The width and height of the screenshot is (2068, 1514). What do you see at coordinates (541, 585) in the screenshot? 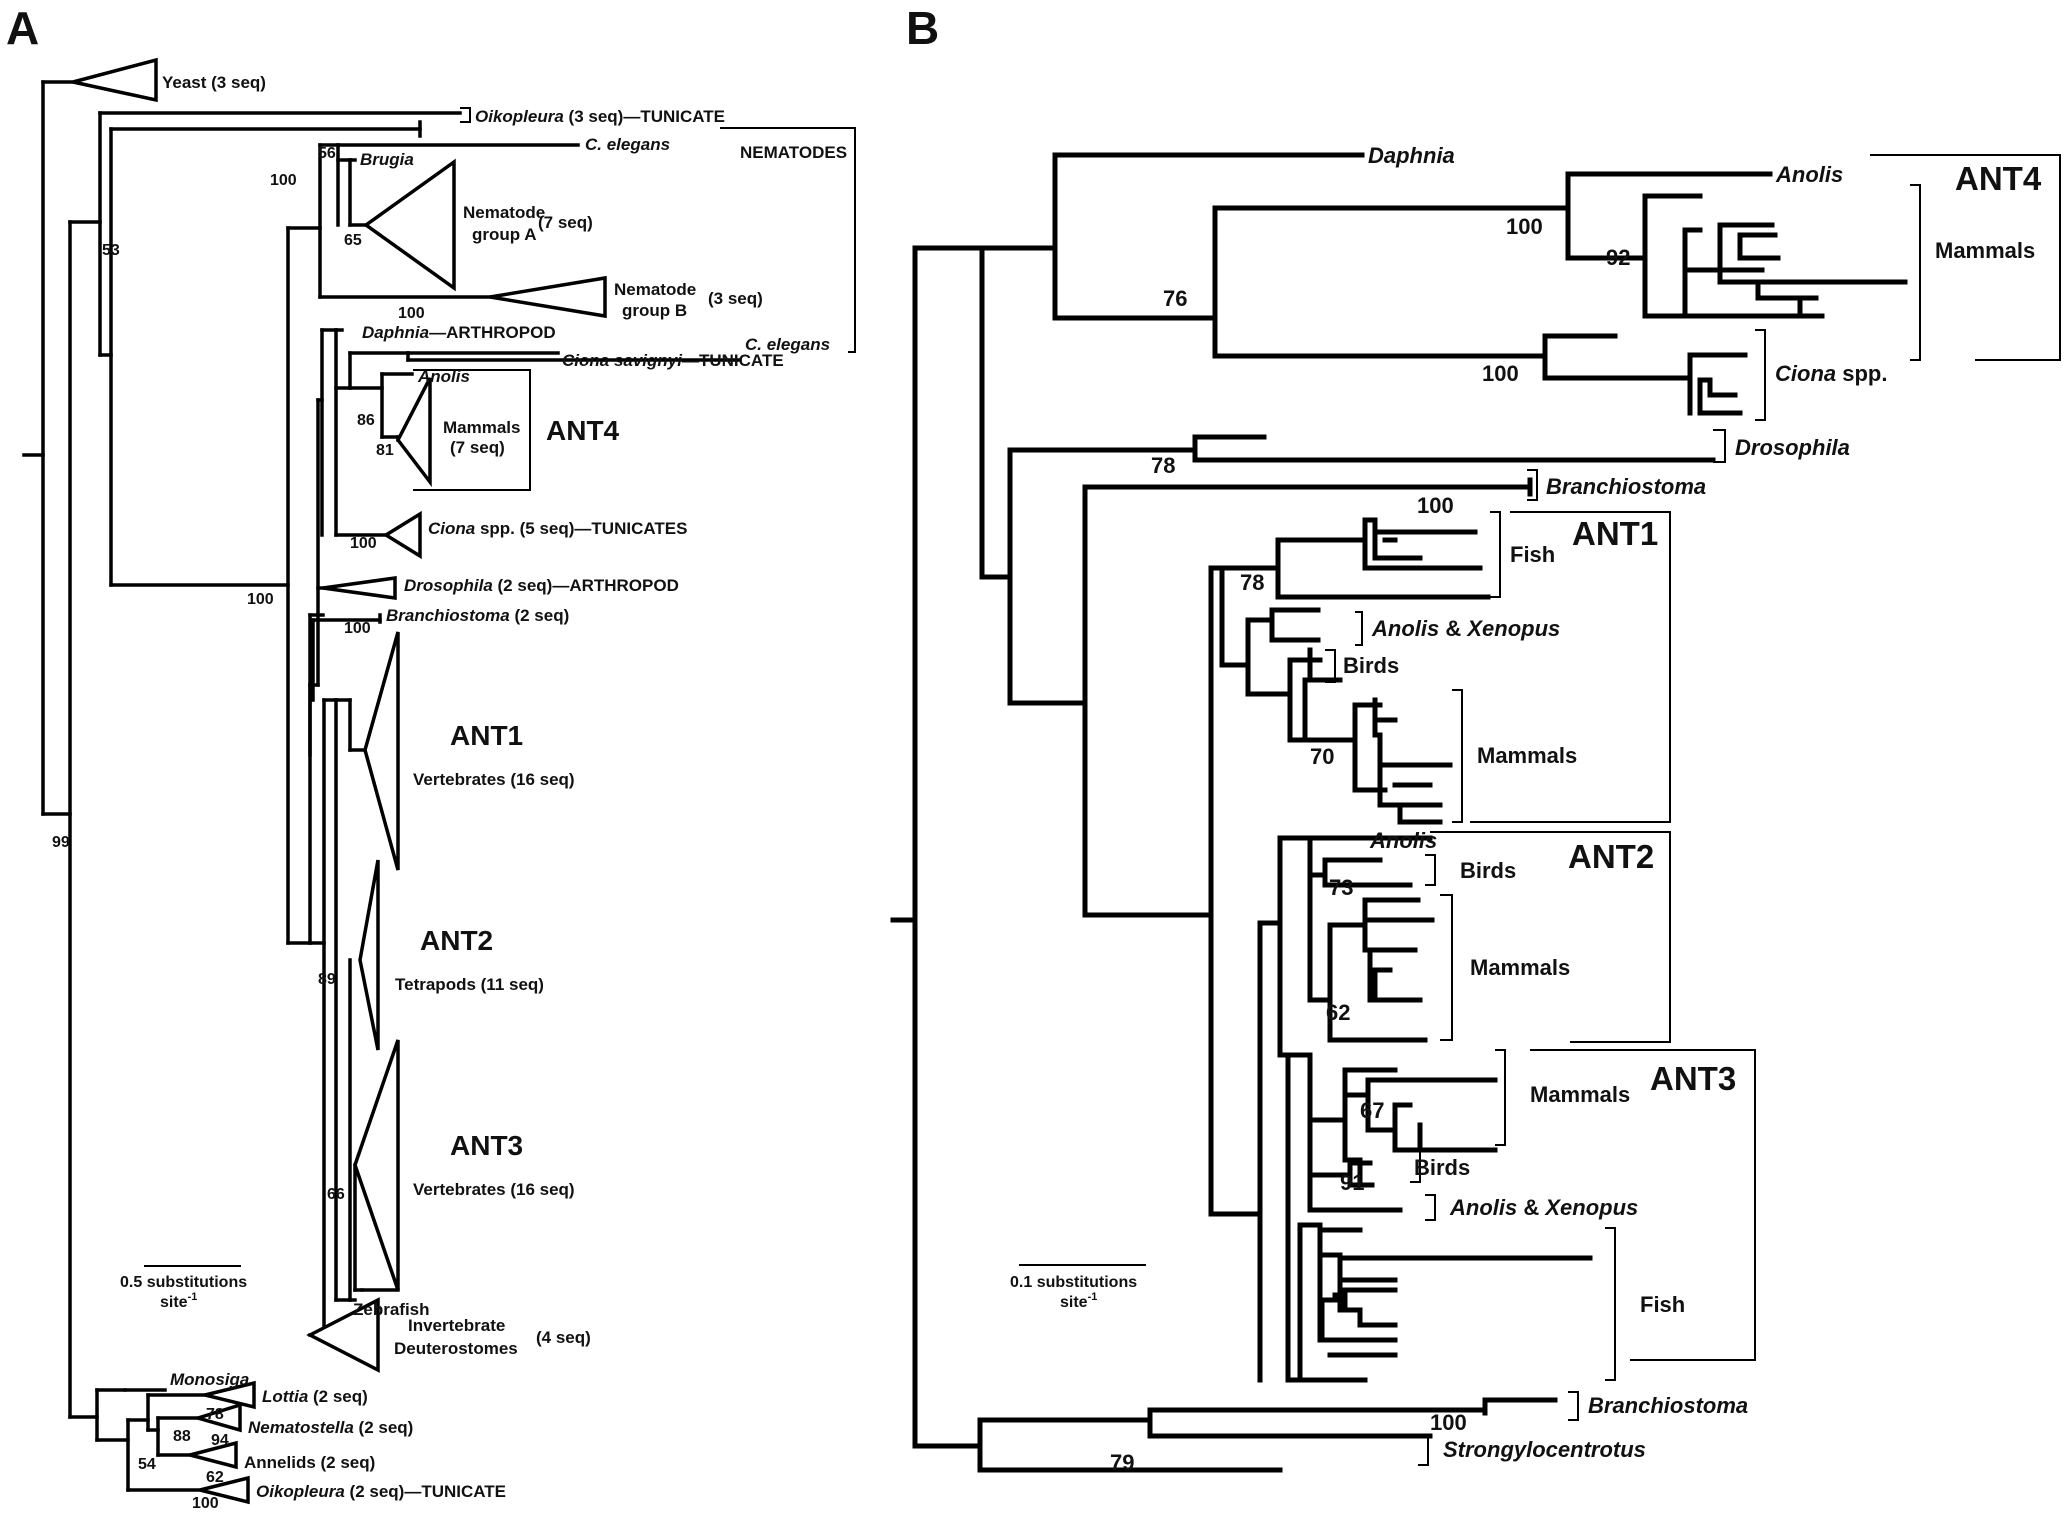
I see `tip-drosophila: Drosophila (2 seq)—ARTHROPOD` at bounding box center [541, 585].